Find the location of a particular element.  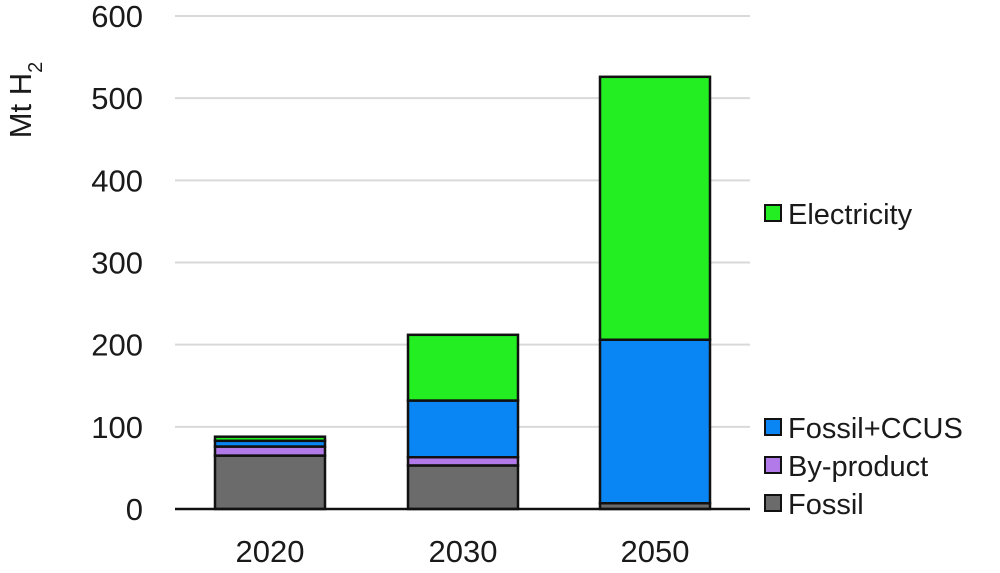

bar-stack-2020 is located at coordinates (270, 473).